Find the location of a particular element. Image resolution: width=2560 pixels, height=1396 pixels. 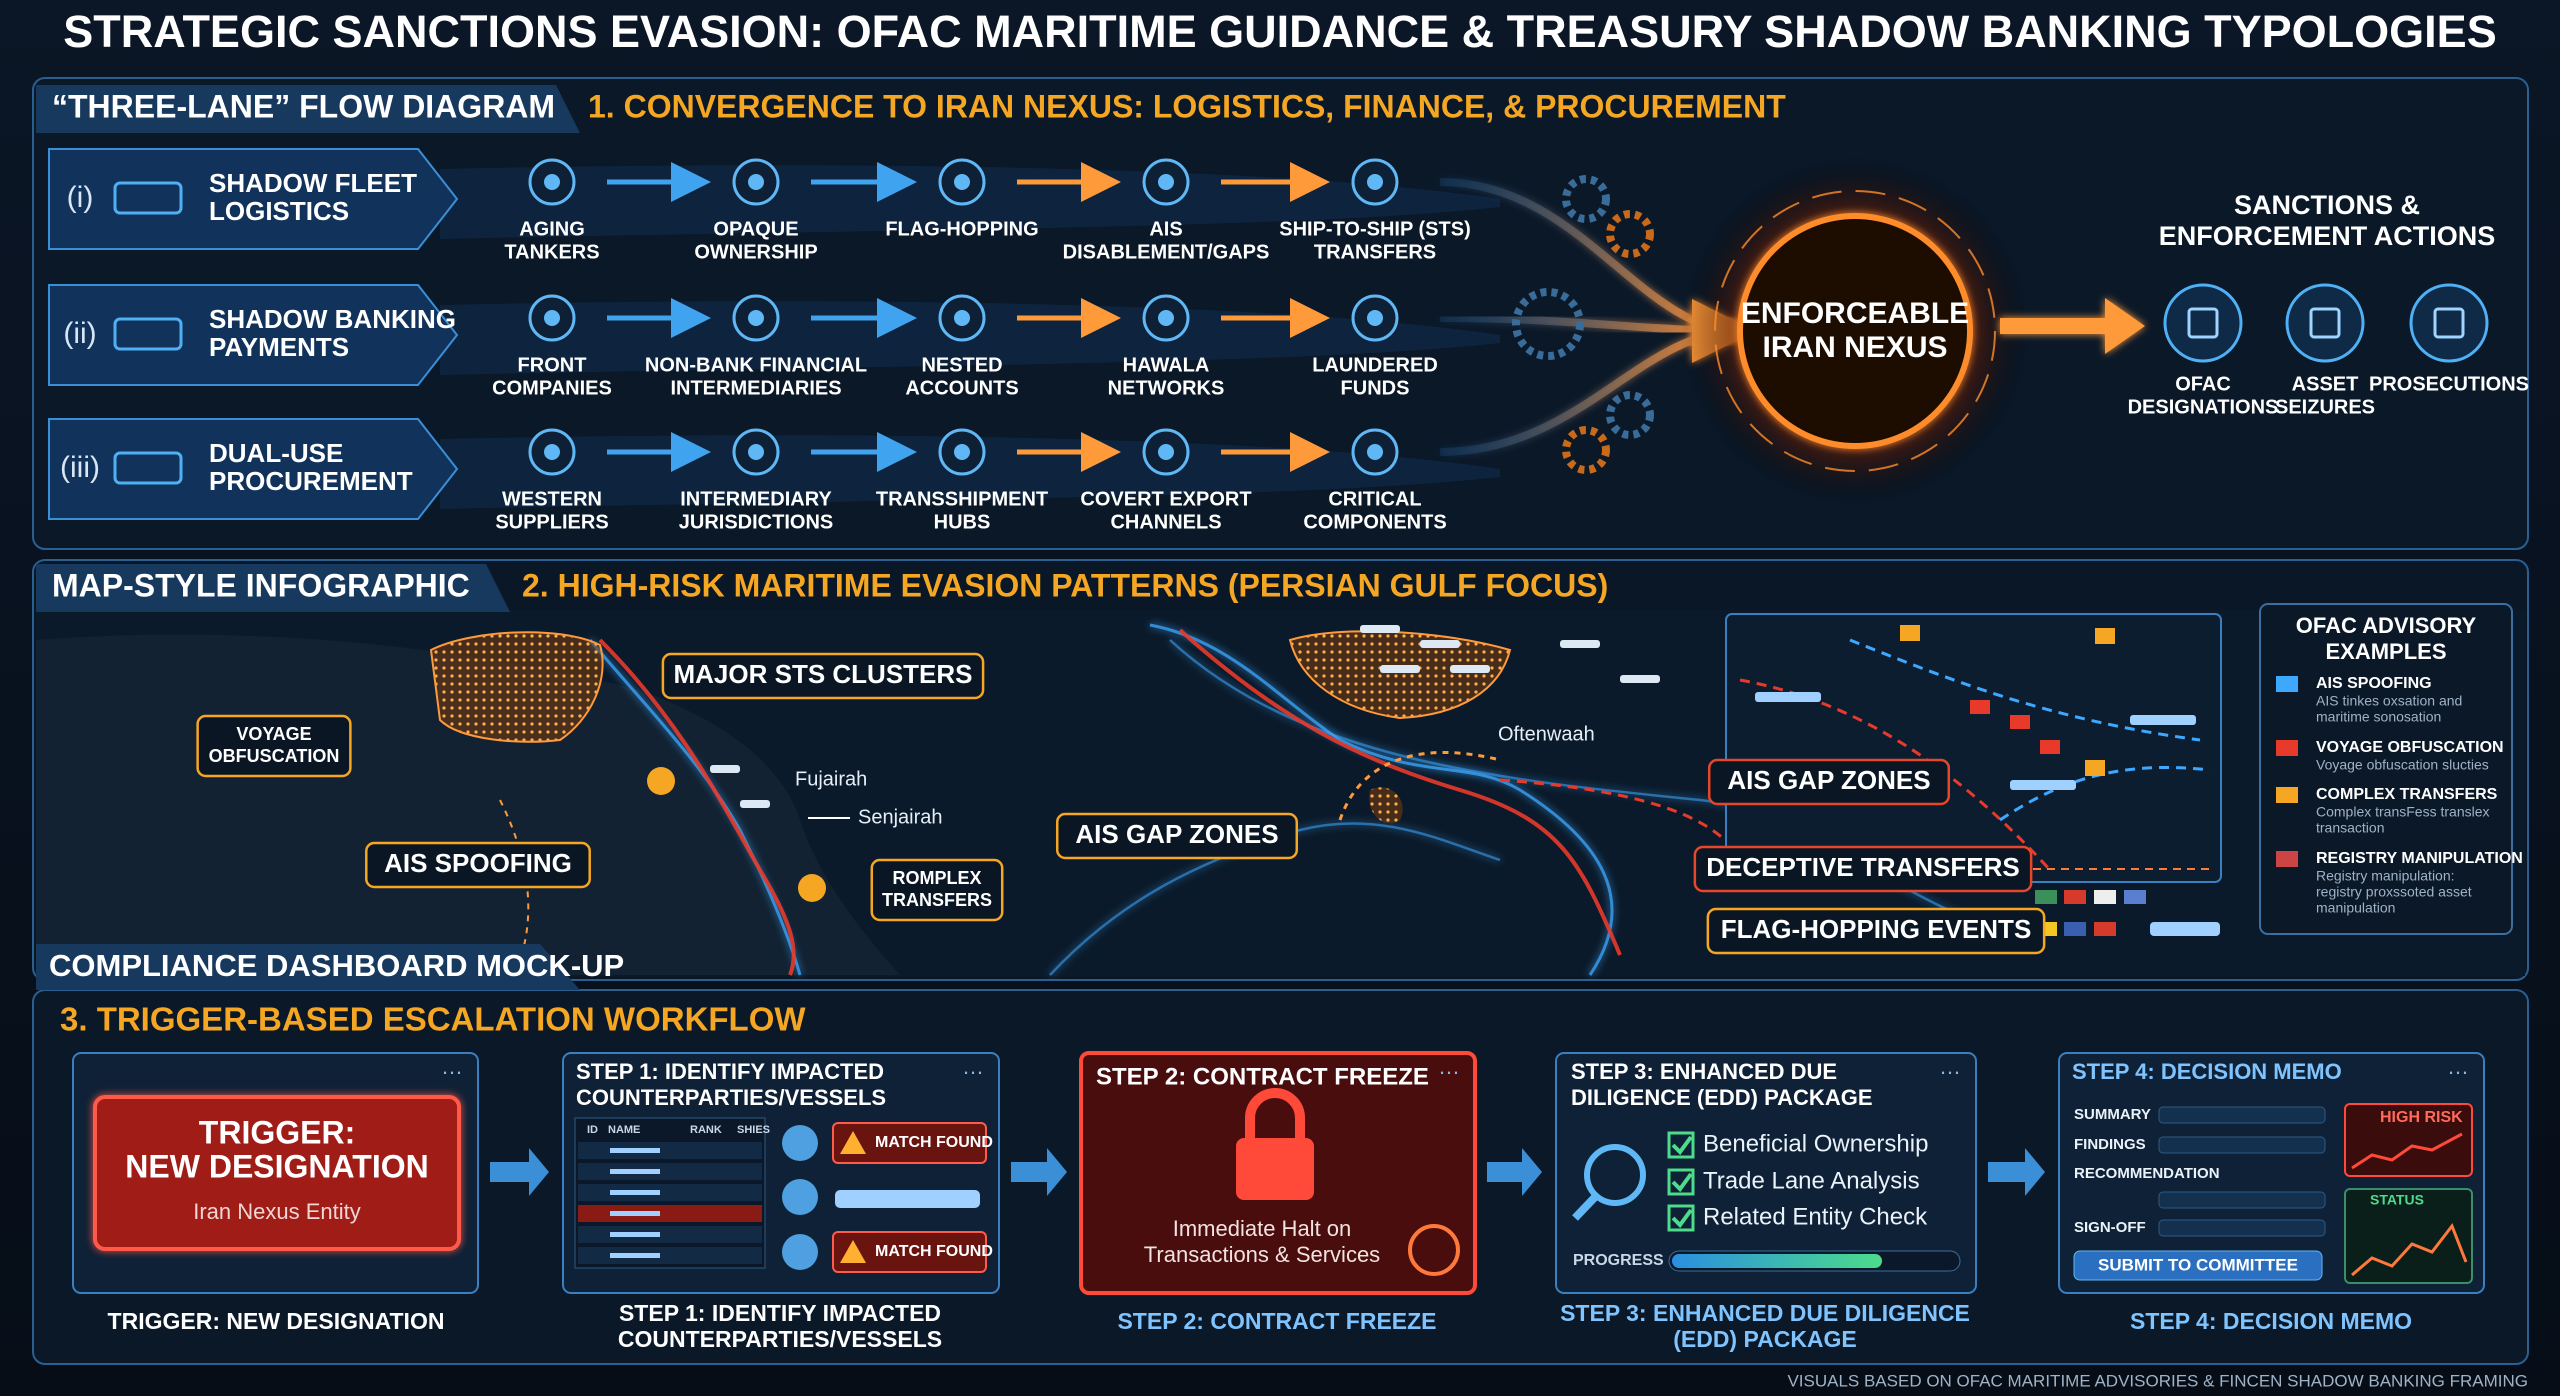

callout-label: MAJOR STS CLUSTERS is located at coordinates (822, 674).